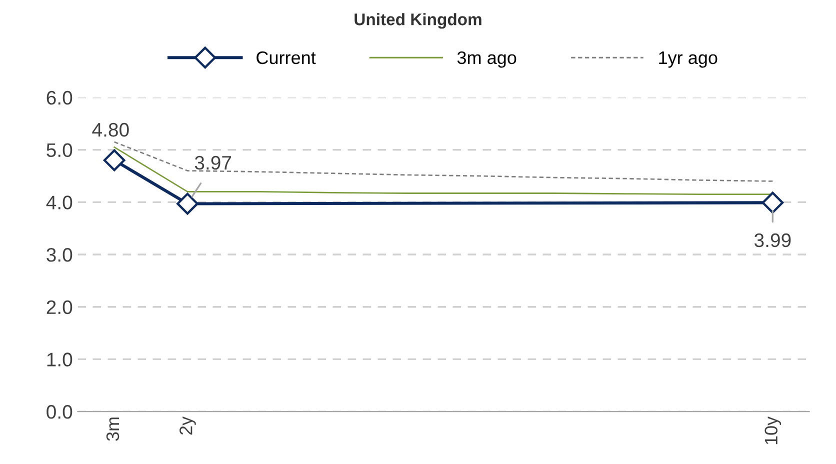 The image size is (836, 464). I want to click on annotation: 4.80, so click(110, 129).